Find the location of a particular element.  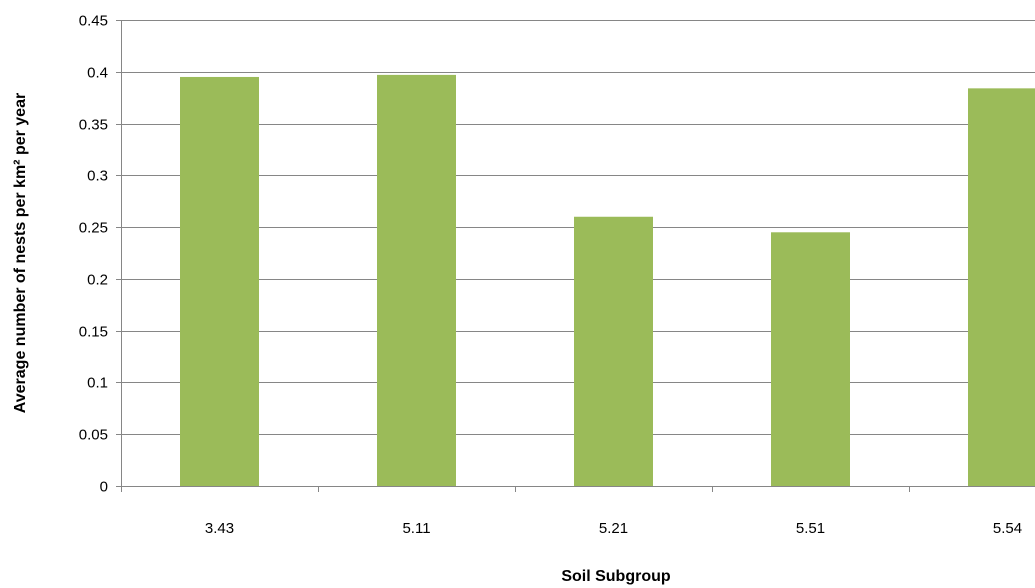

x-tick-label: 5.21 is located at coordinates (613, 528).